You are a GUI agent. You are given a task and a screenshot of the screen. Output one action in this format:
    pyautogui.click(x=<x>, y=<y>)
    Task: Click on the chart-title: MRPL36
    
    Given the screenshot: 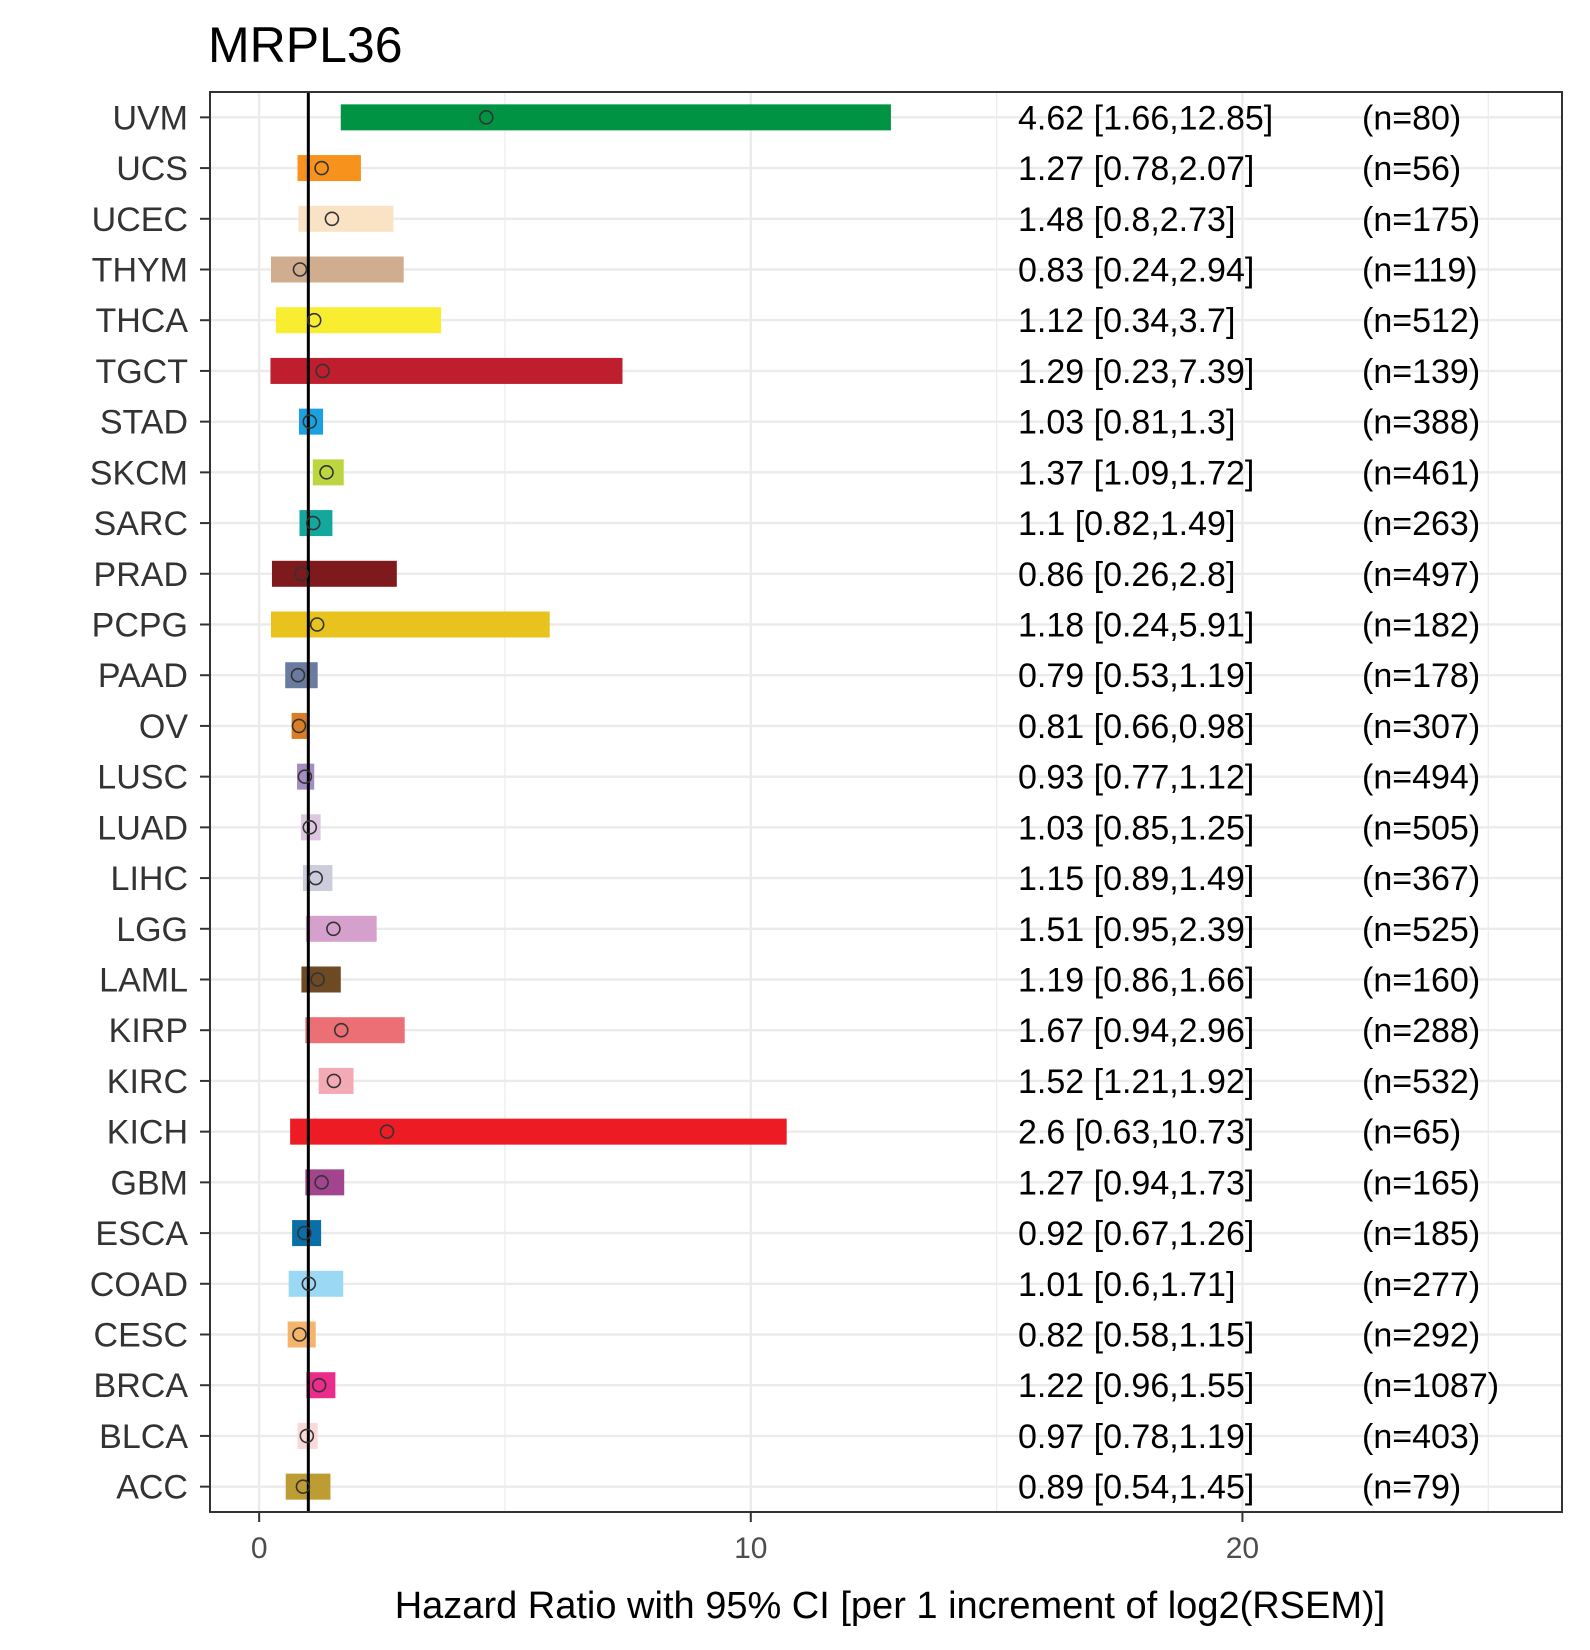 What is the action you would take?
    pyautogui.click(x=305, y=45)
    